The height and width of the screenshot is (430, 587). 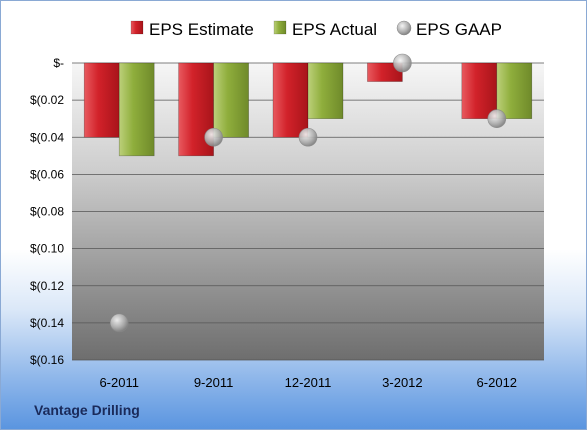 I want to click on y-tick-label: $(0.04, so click(x=47, y=137).